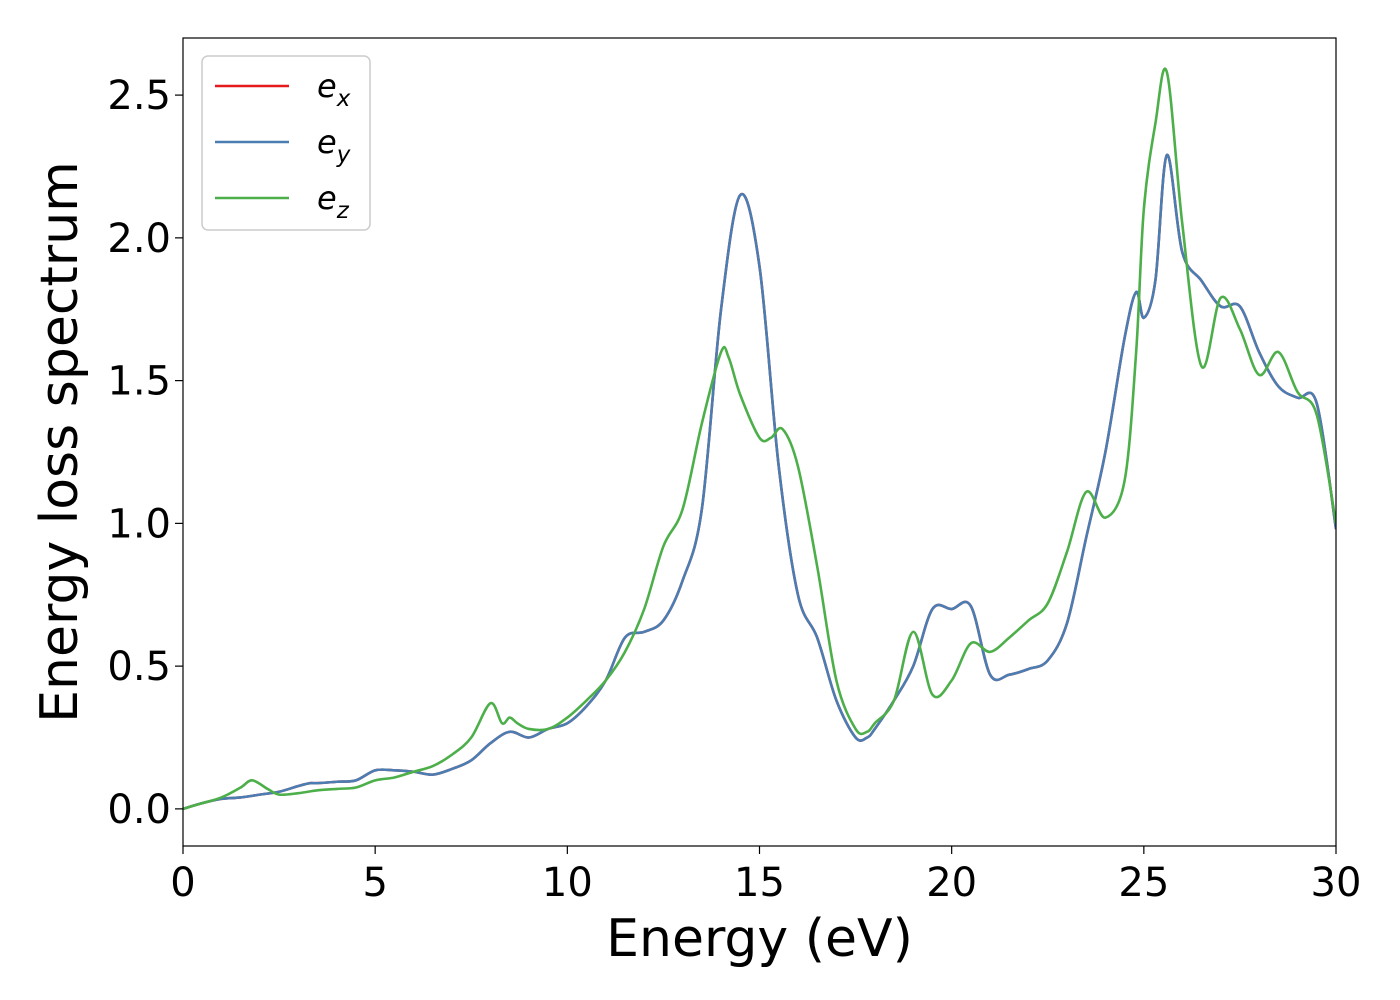 The height and width of the screenshot is (1000, 1400). I want to click on legend-label-subscript: y, so click(343, 155).